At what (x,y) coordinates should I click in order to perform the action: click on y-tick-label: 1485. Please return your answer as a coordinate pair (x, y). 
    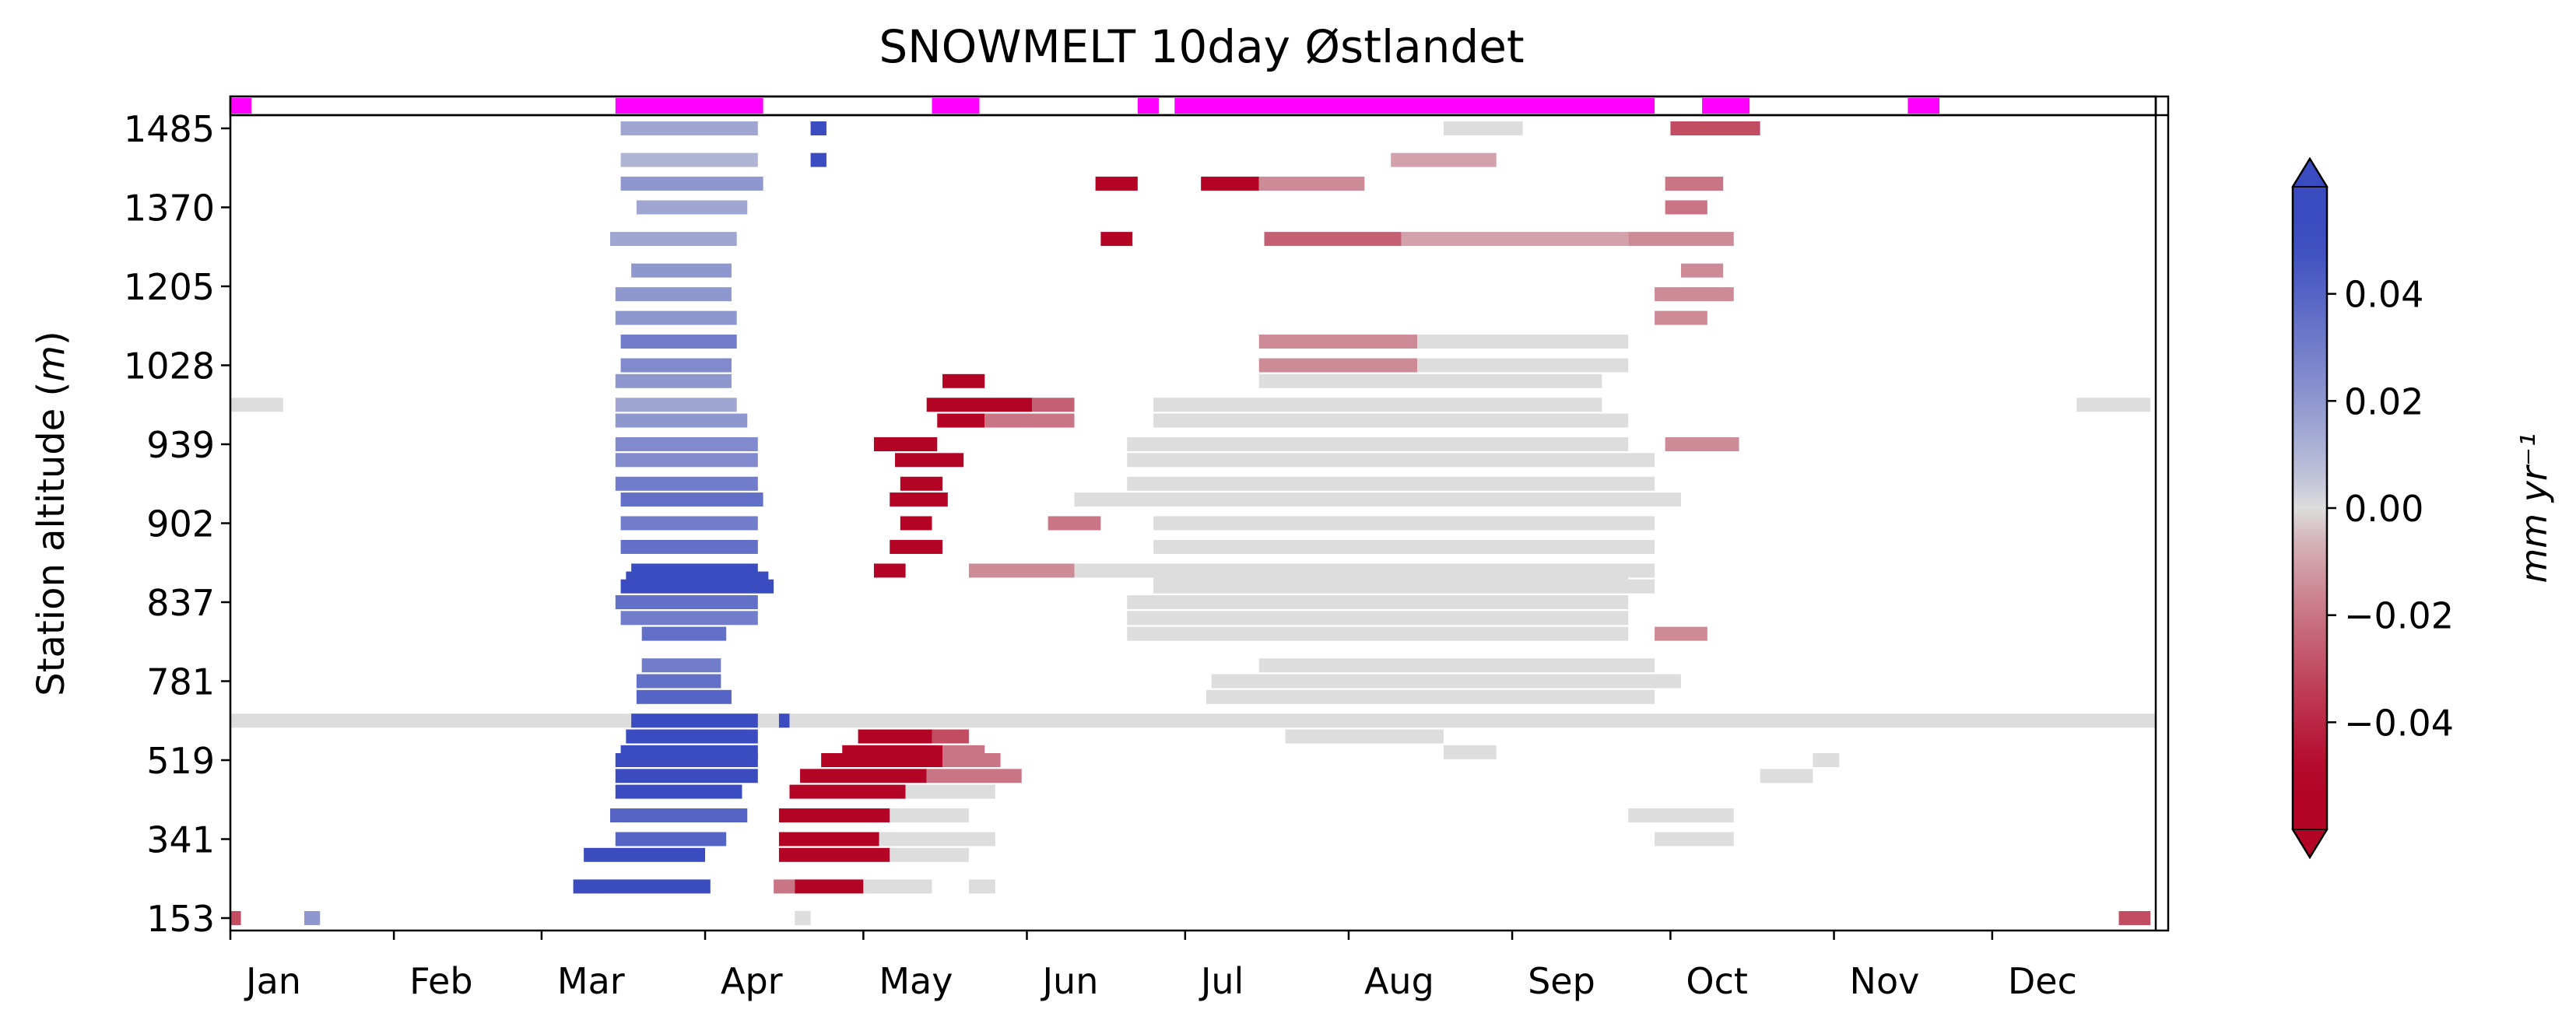
    Looking at the image, I should click on (170, 129).